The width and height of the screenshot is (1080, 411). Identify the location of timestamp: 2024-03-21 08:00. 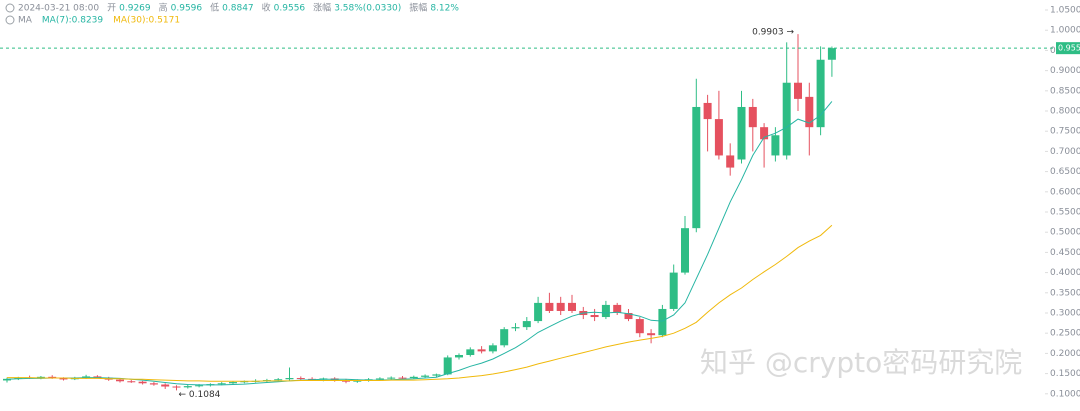
(58, 9).